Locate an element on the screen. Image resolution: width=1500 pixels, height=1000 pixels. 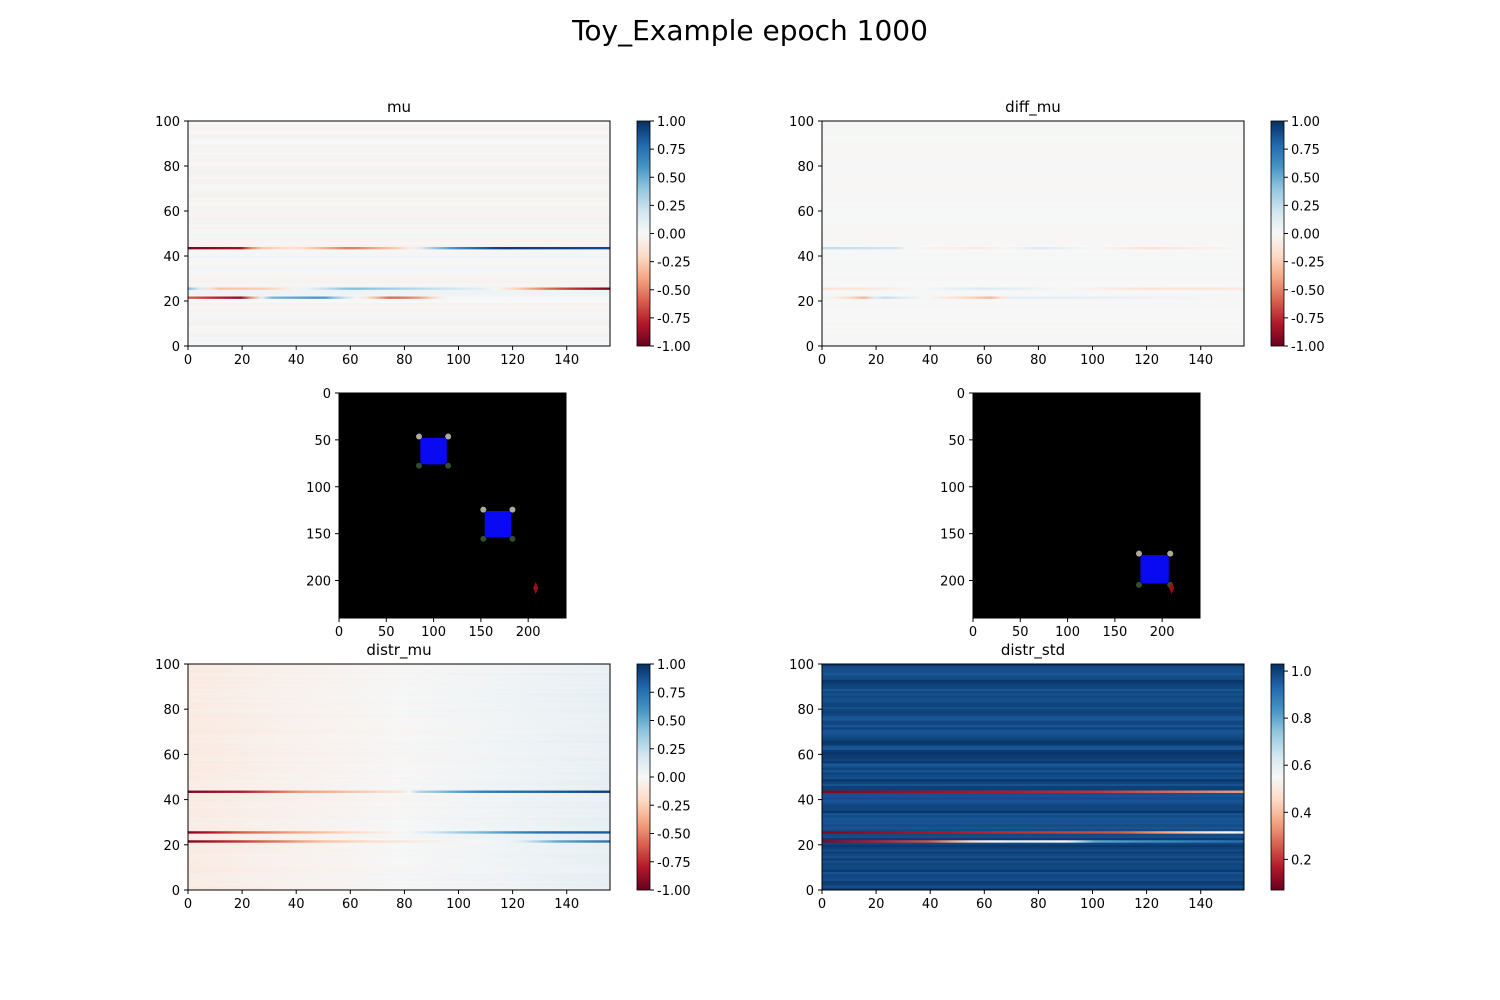
diff_mu-feature-row is located at coordinates (1033, 297).